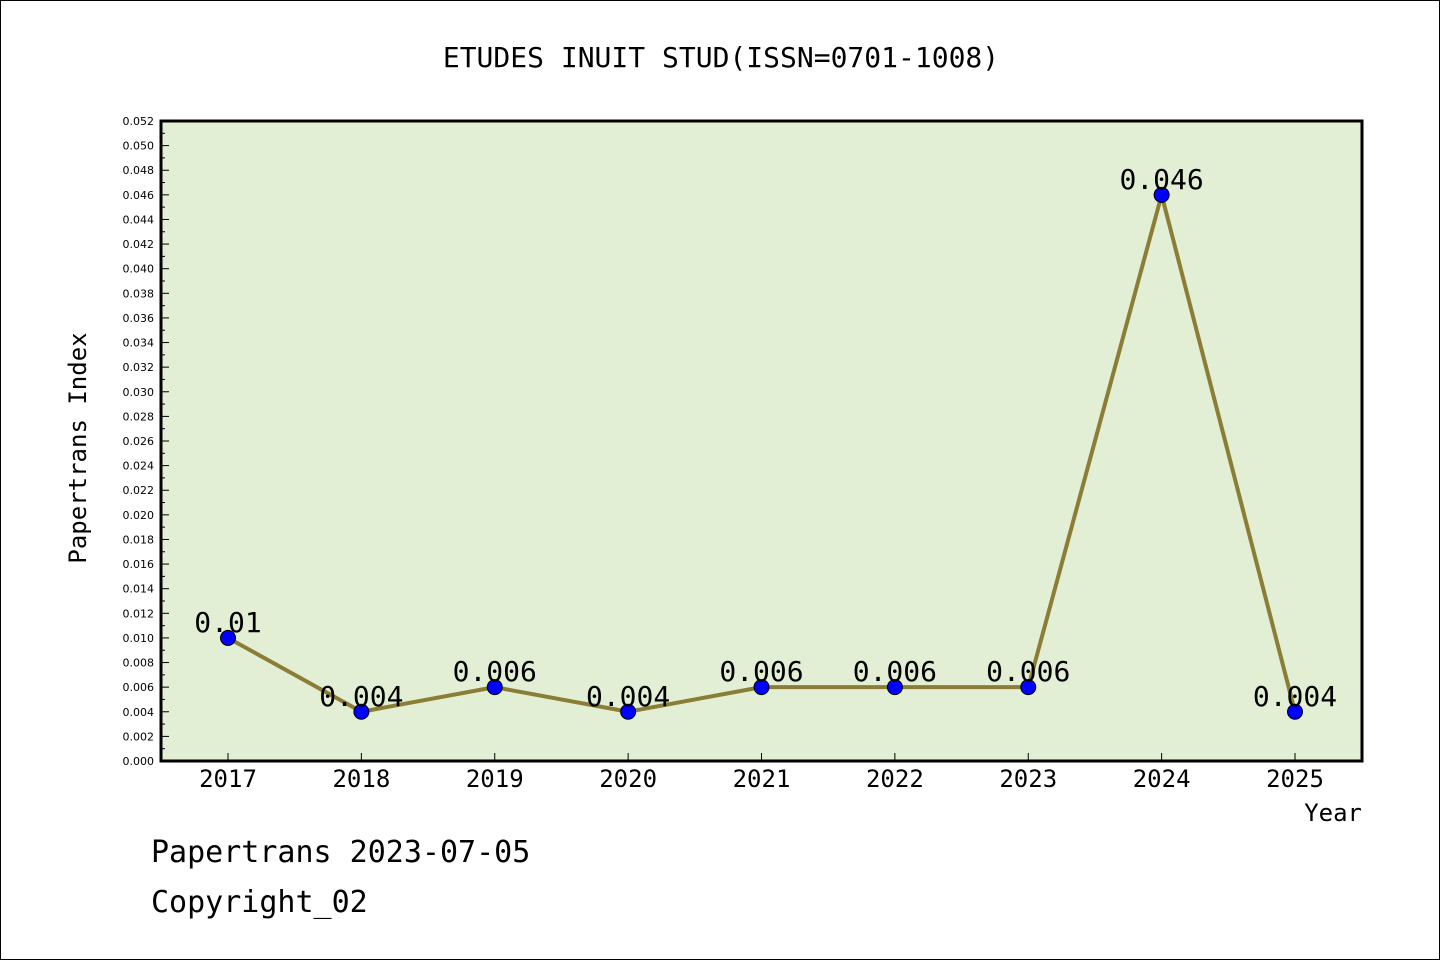 The image size is (1440, 961). Describe the element at coordinates (139, 219) in the screenshot. I see `y-tick-label: 0.044` at that location.